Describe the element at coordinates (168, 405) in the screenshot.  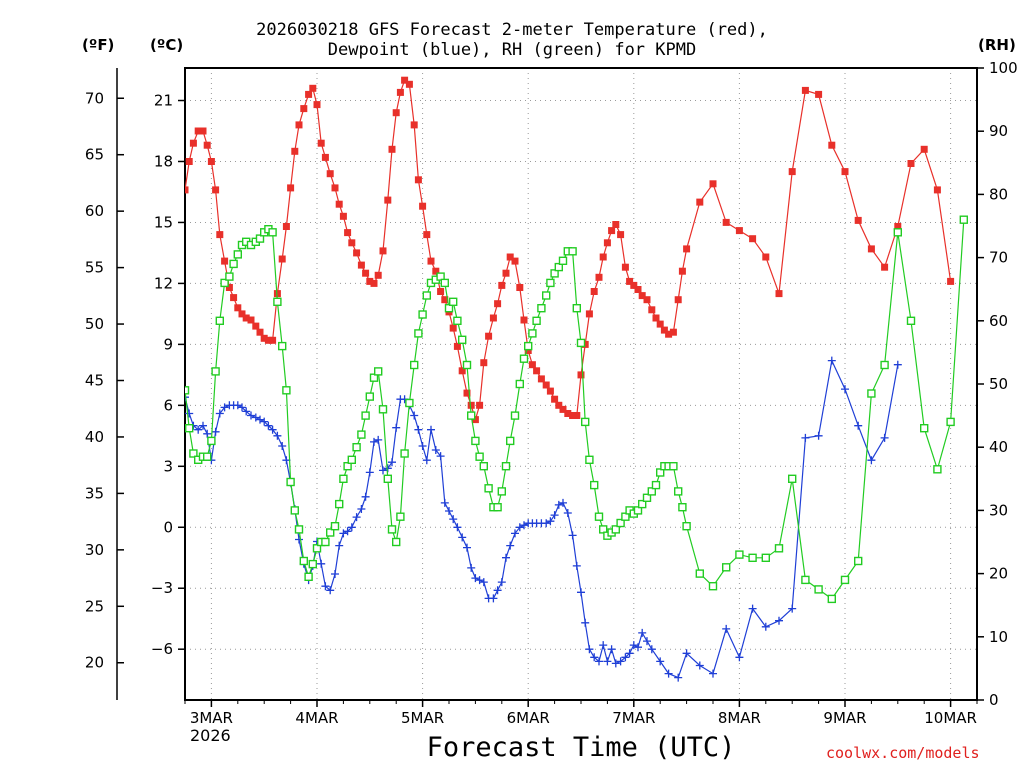
I see `celsius-tick-label: 6` at that location.